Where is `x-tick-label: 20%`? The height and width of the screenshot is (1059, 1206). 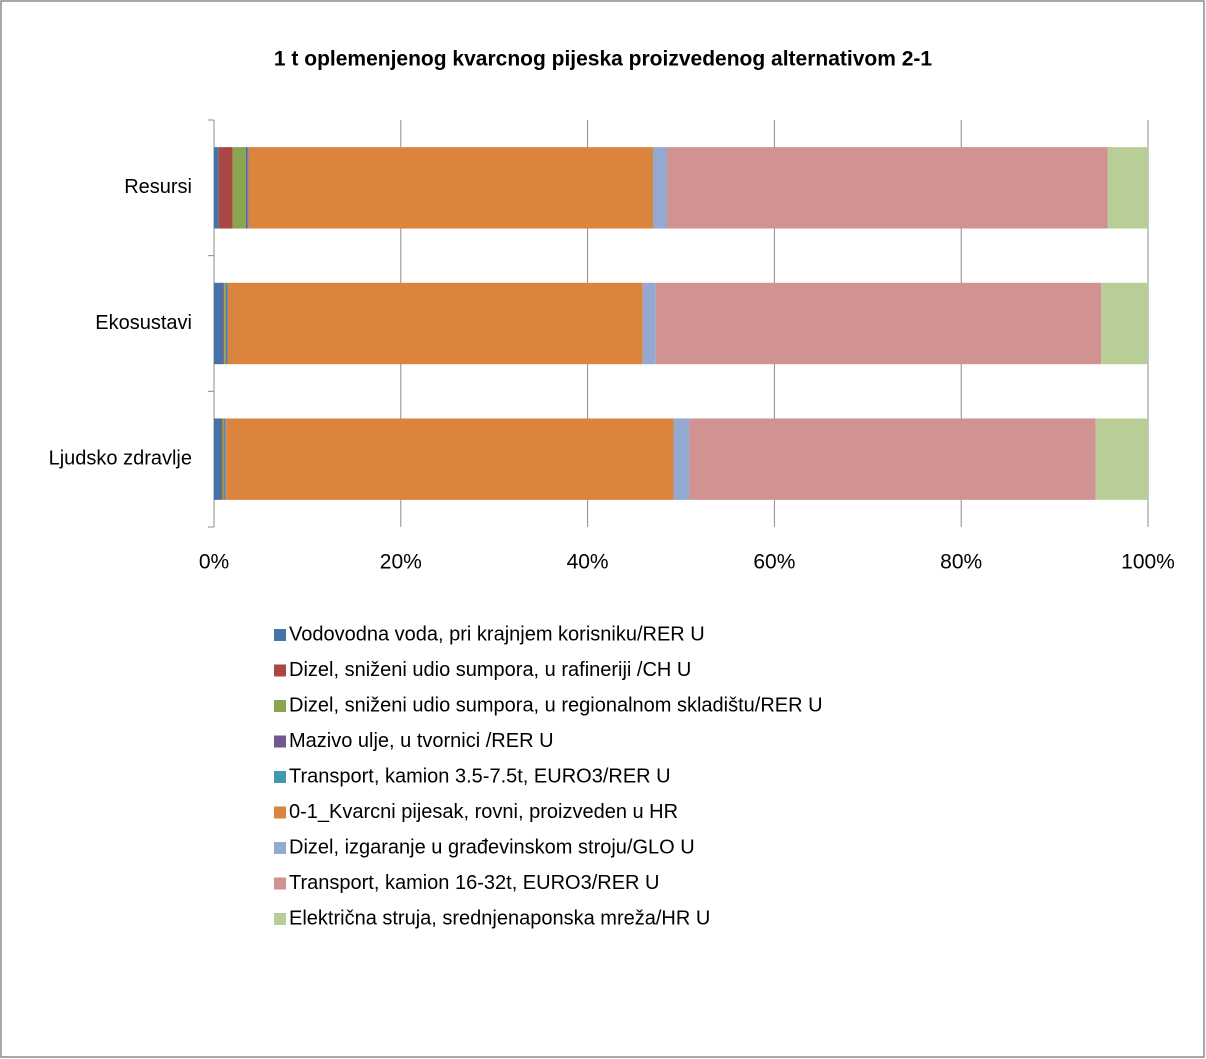
x-tick-label: 20% is located at coordinates (401, 562).